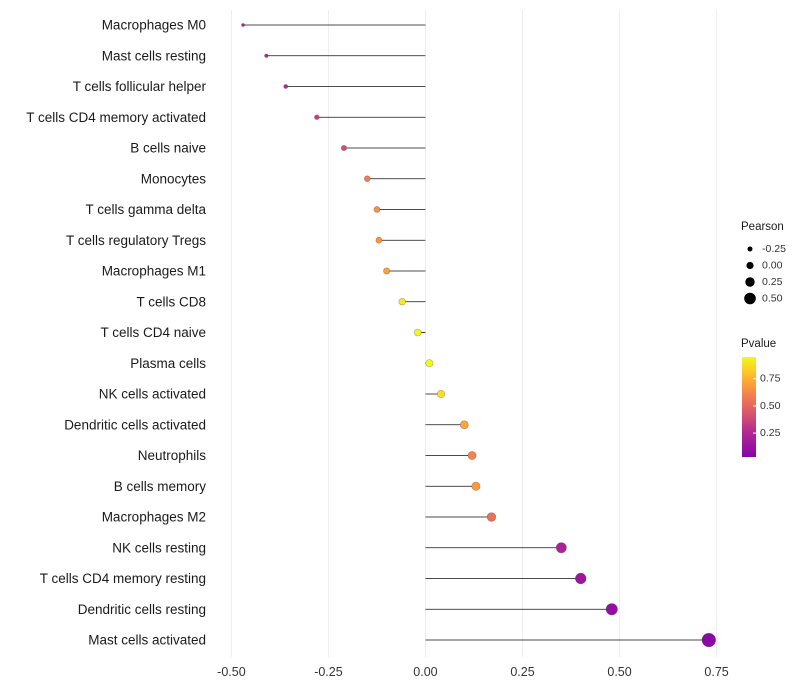 Image resolution: width=800 pixels, height=700 pixels. Describe the element at coordinates (770, 379) in the screenshot. I see `pvalue-legend-label: 0.75` at that location.